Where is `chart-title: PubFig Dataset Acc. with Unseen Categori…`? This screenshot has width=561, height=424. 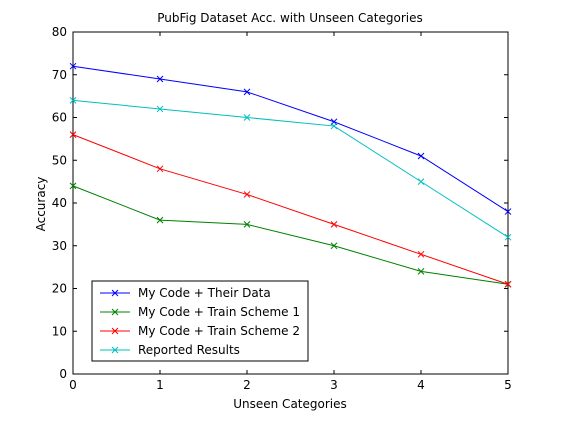
chart-title: PubFig Dataset Acc. with Unseen Categori… is located at coordinates (289, 18).